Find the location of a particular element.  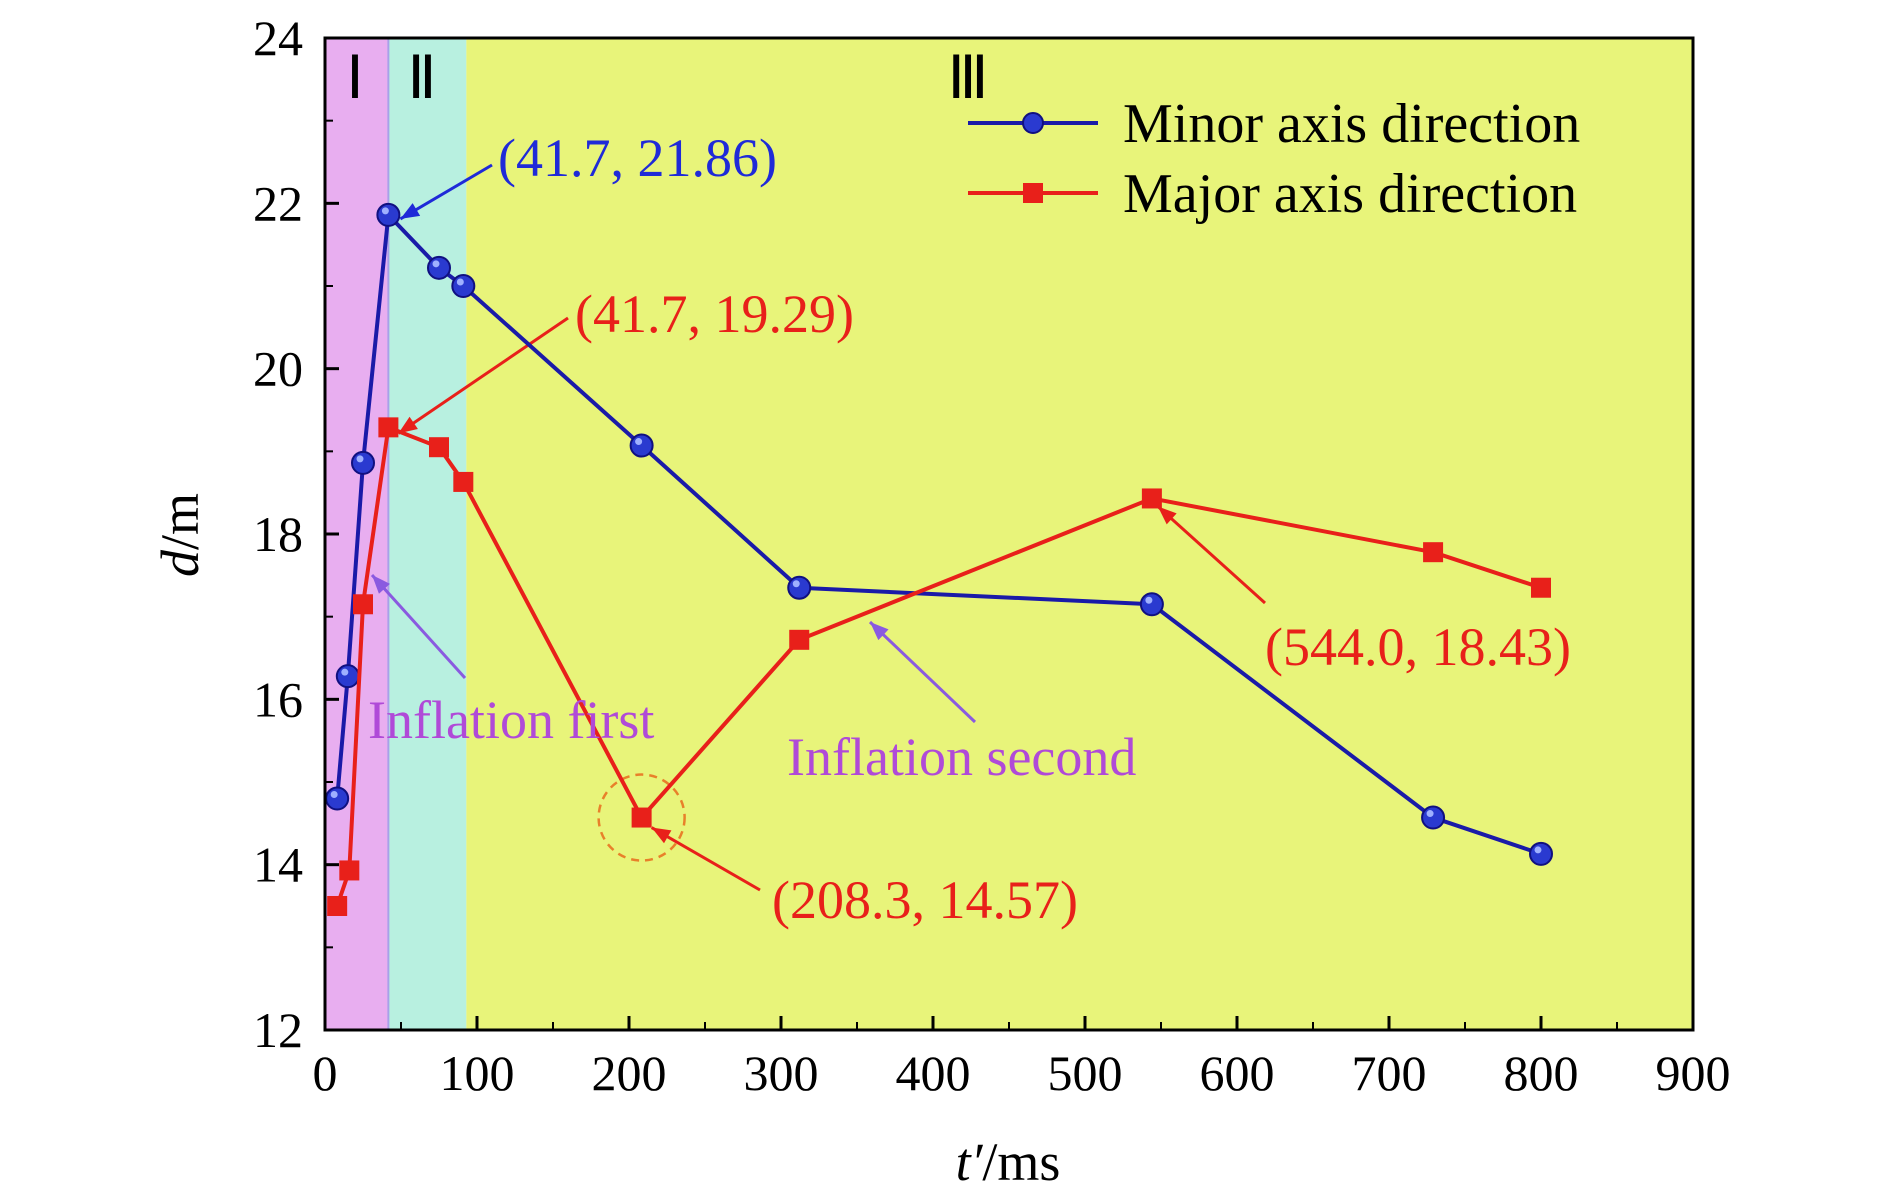

x-tick-label: 500 is located at coordinates (1085, 1073).